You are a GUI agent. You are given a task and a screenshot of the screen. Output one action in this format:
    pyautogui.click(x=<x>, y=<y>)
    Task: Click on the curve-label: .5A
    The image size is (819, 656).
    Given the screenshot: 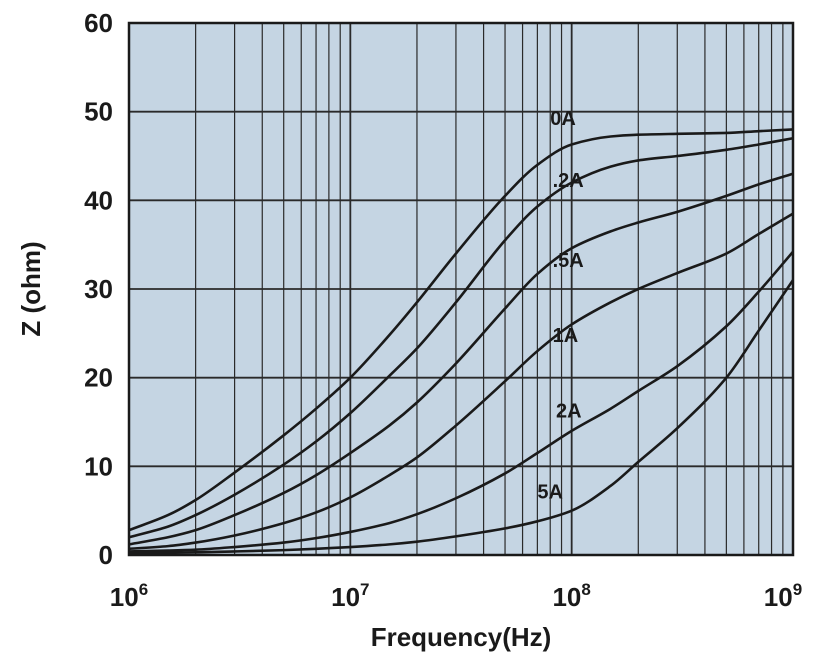 What is the action you would take?
    pyautogui.click(x=568, y=261)
    